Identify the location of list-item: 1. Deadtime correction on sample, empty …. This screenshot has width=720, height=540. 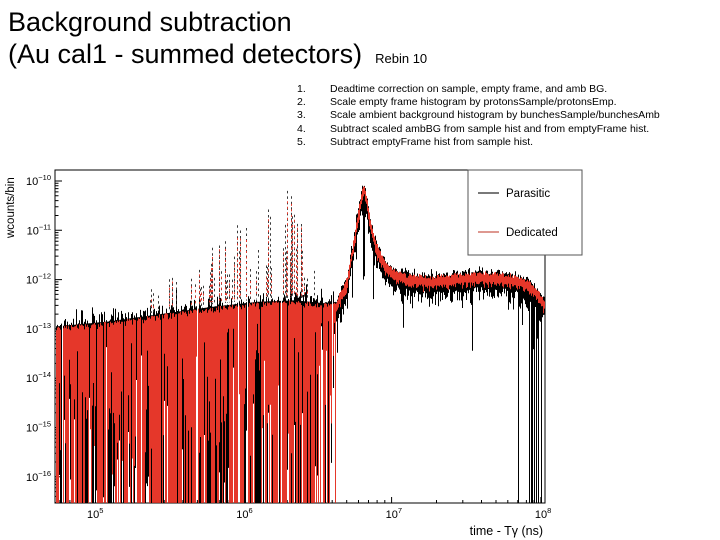
(507, 89).